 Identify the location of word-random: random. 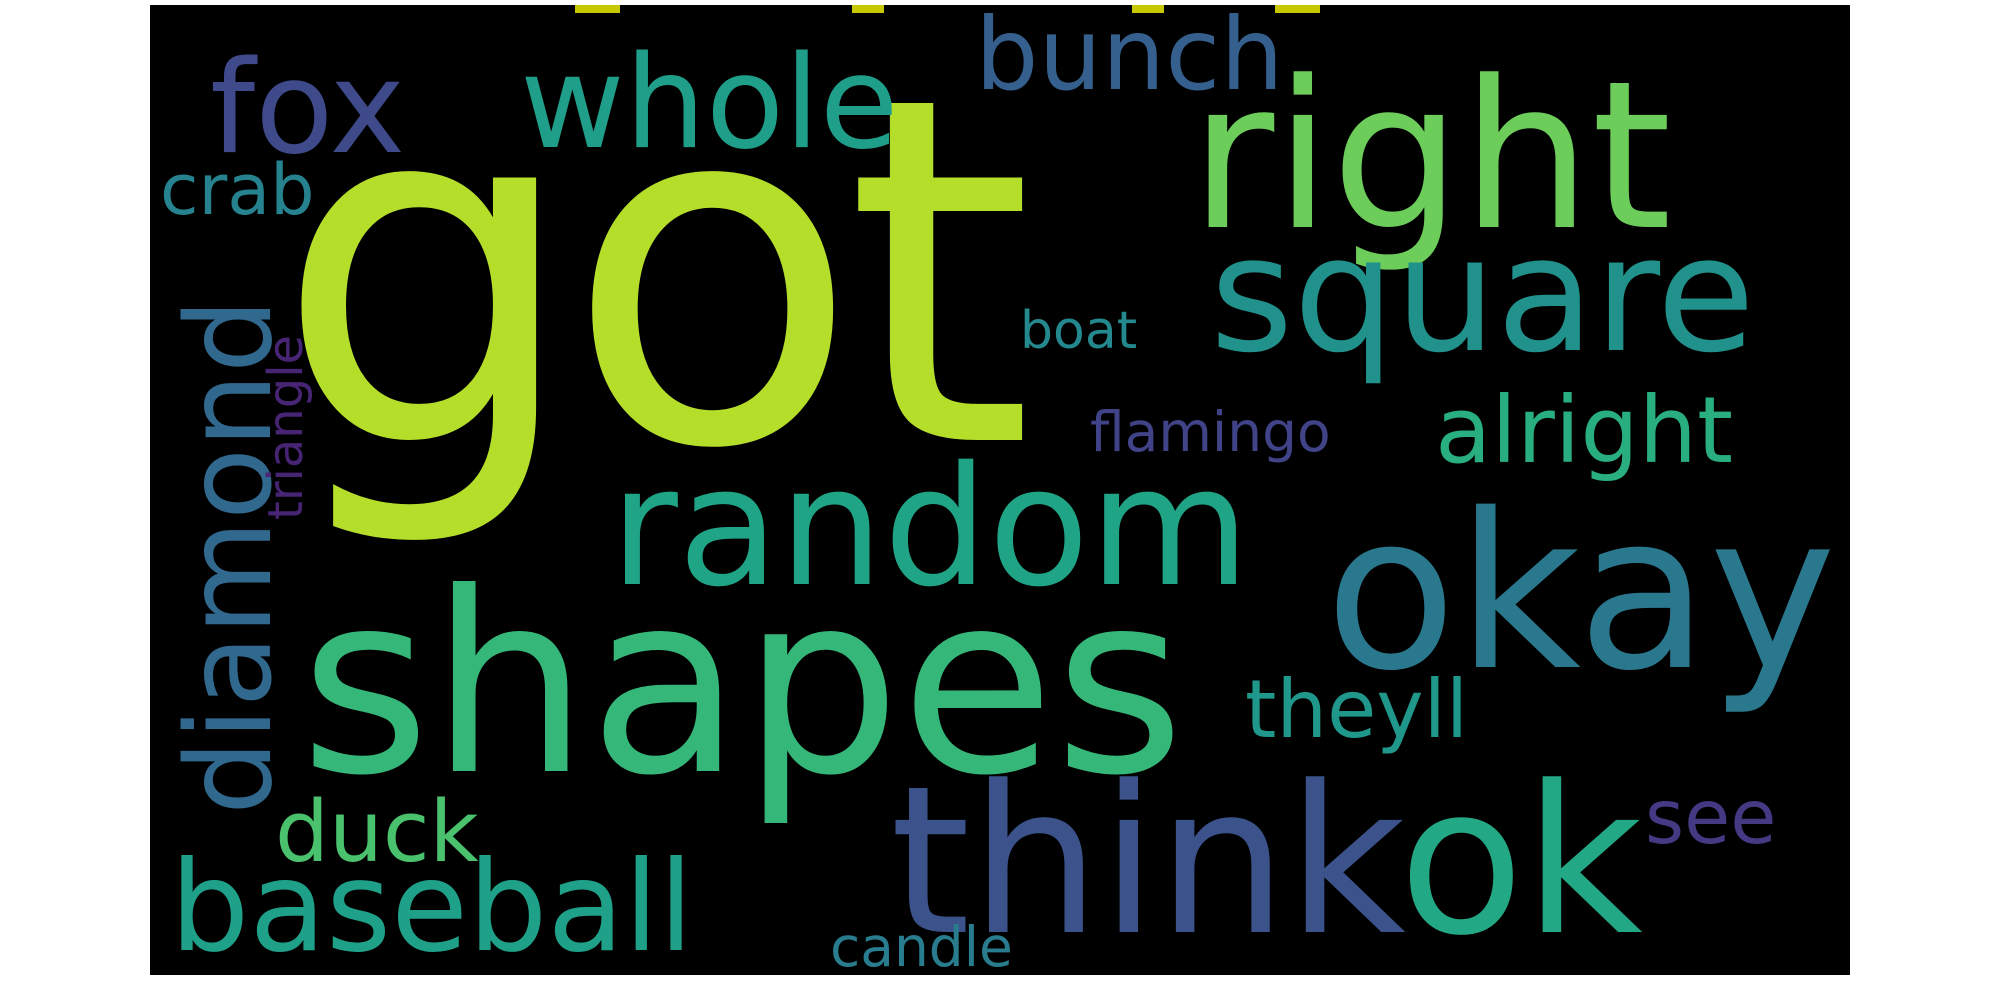
(930, 527).